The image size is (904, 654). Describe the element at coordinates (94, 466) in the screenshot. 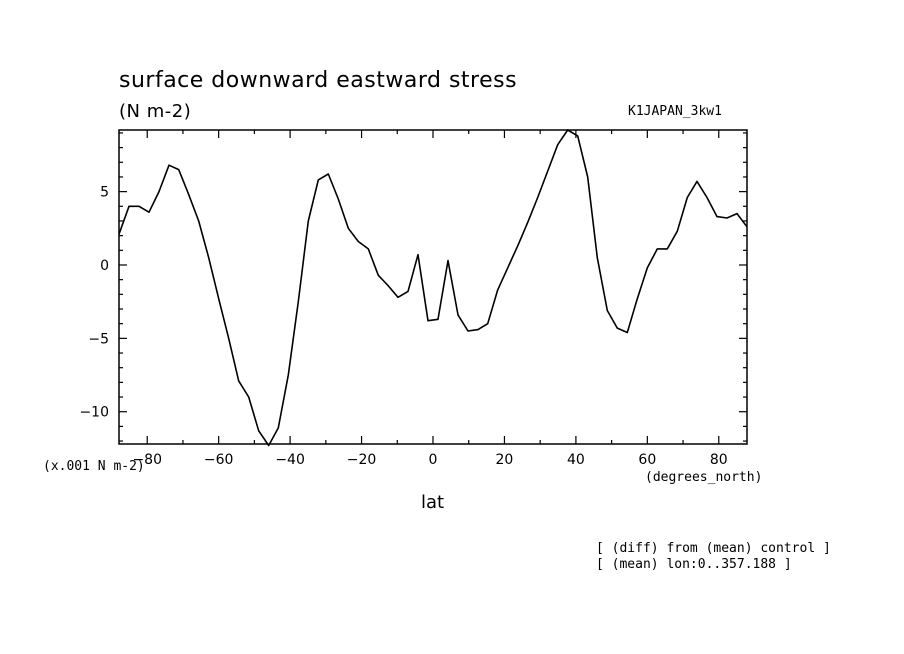

I see `y-scale-label: (x.001 N m-2)` at that location.